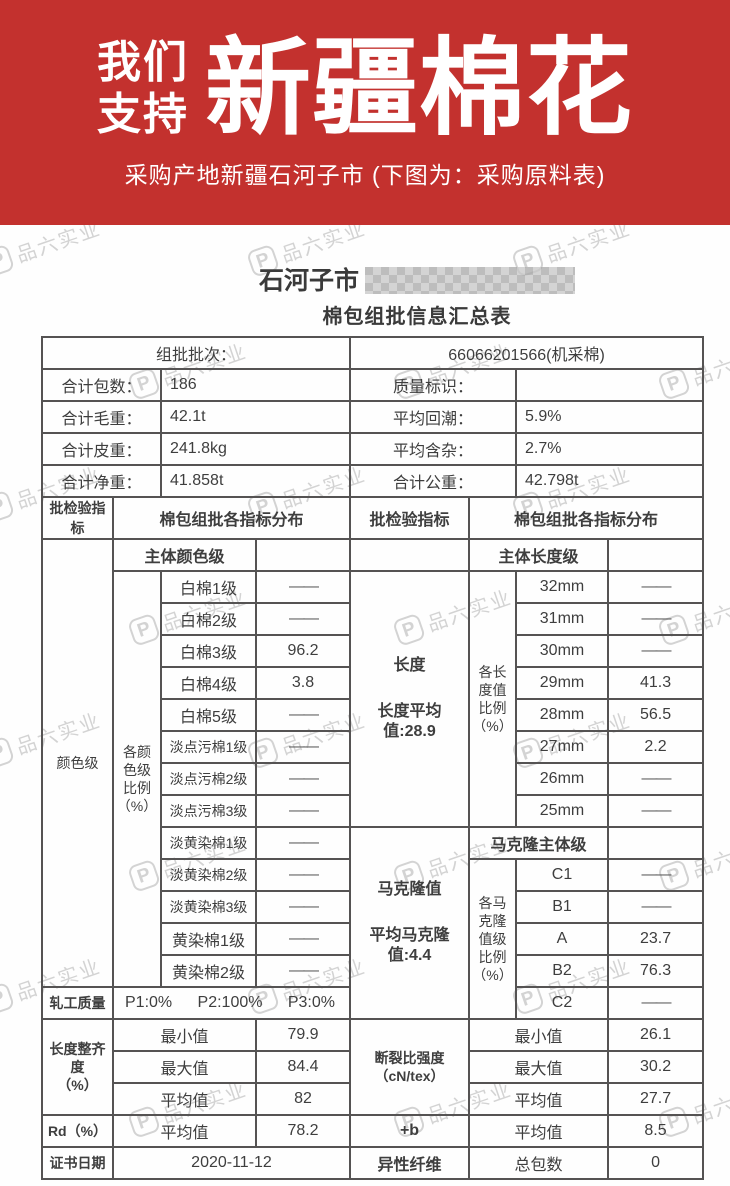 This screenshot has height=1186, width=730. Describe the element at coordinates (527, 353) in the screenshot. I see `batch-value-cell: 66066201566(机采棉)` at that location.